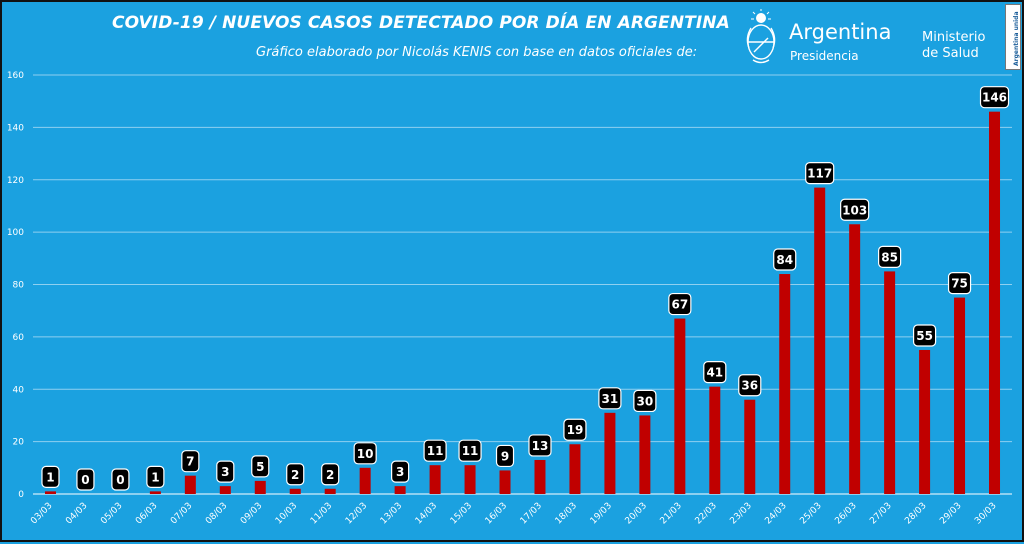 Image resolution: width=1024 pixels, height=544 pixels. Describe the element at coordinates (251, 513) in the screenshot. I see `x-tick-label: 09/03` at that location.